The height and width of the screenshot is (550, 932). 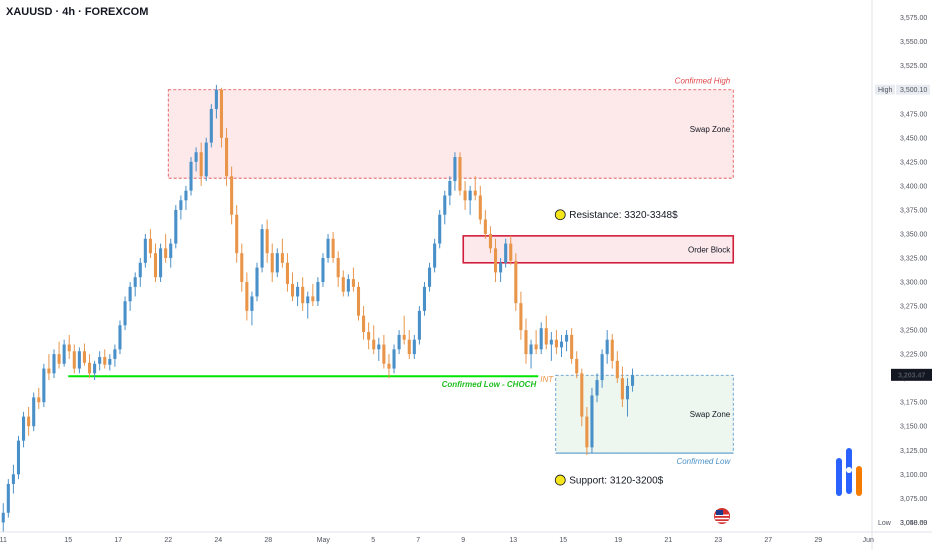 I want to click on y-tick-label: 3,125.00, so click(x=913, y=451).